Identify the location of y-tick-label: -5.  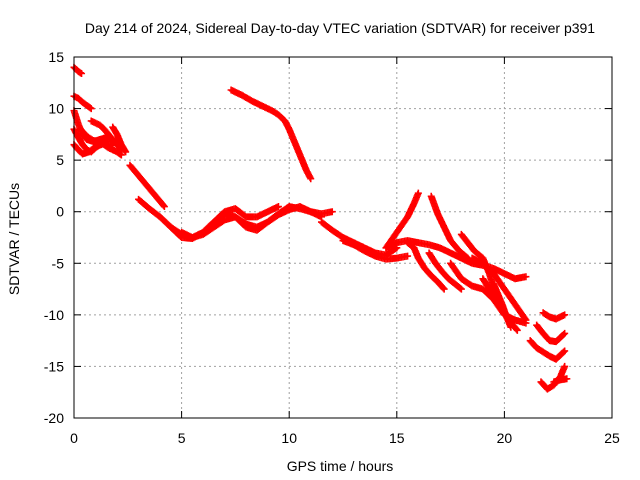
(58, 263).